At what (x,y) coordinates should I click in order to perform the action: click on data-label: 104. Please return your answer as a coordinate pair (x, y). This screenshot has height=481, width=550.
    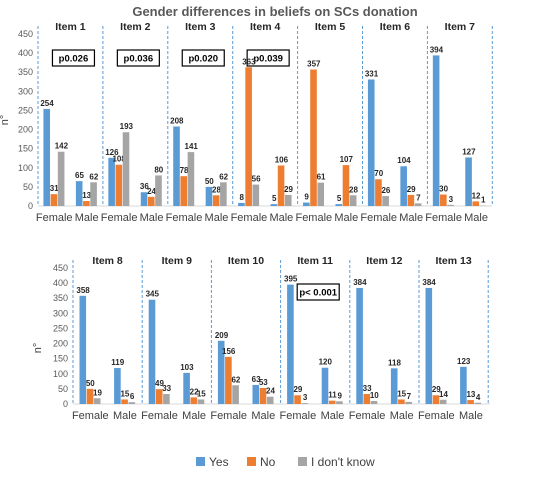
    Looking at the image, I should click on (404, 160).